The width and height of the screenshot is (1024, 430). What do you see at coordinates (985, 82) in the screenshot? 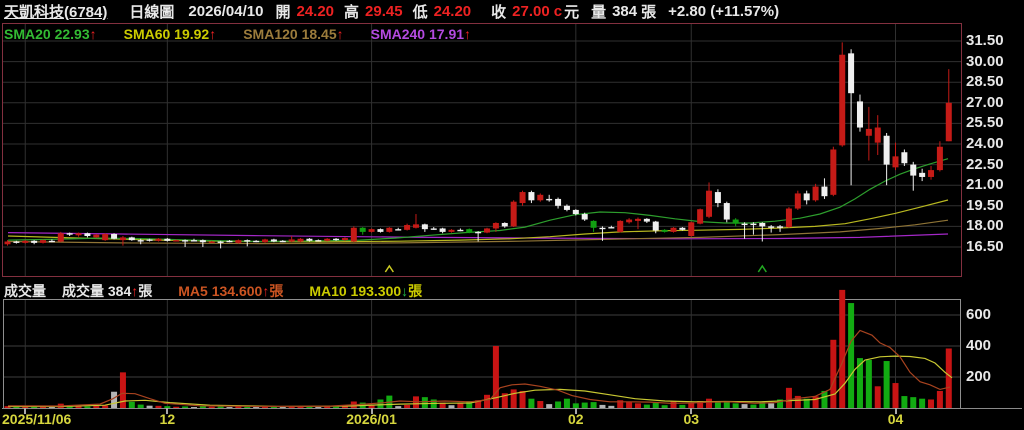
I see `price-axis-label: 28.50` at bounding box center [985, 82].